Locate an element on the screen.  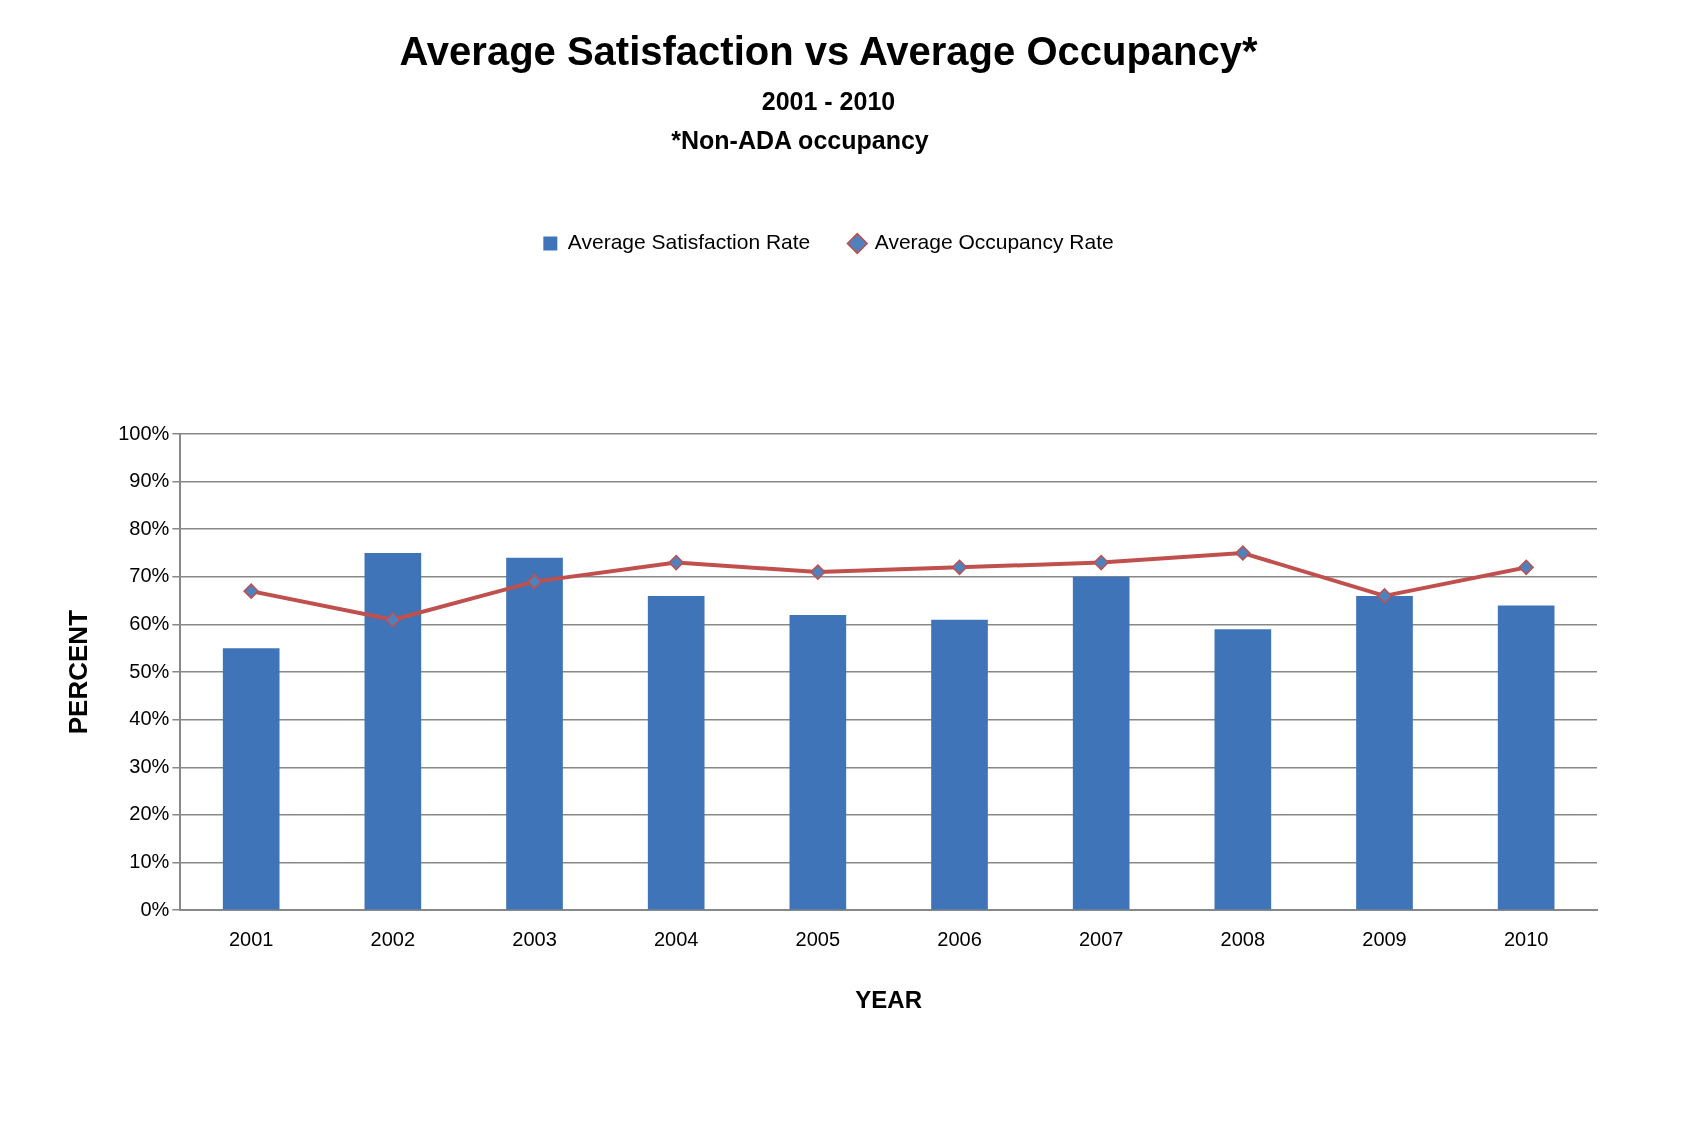
y-tick-label: 10% is located at coordinates (149, 861).